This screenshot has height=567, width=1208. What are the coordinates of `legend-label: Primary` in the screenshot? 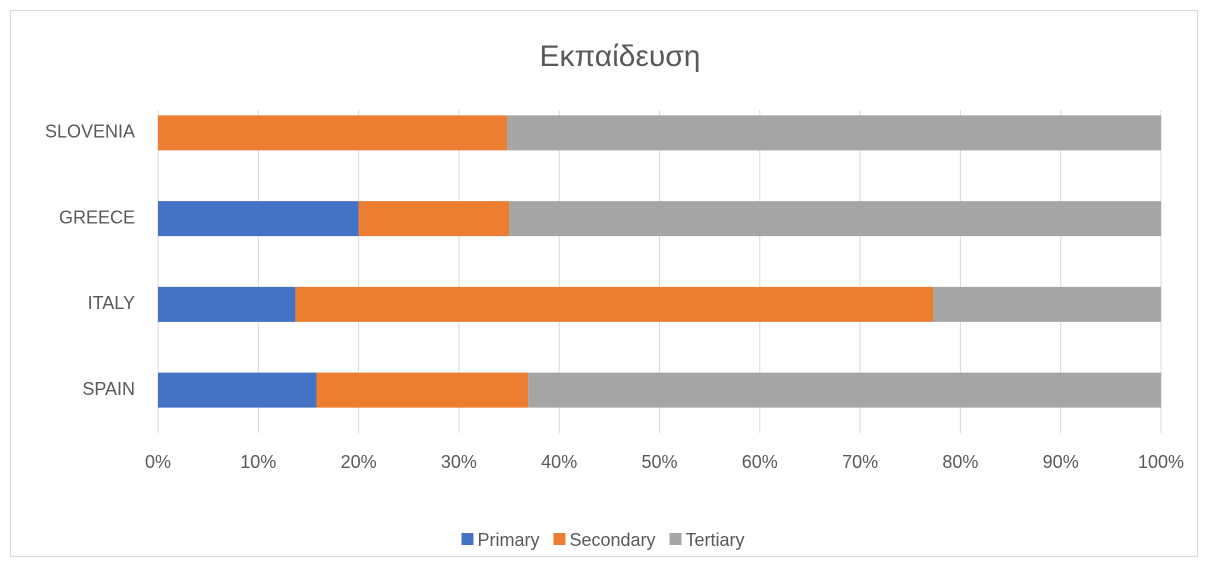 It's located at (508, 540).